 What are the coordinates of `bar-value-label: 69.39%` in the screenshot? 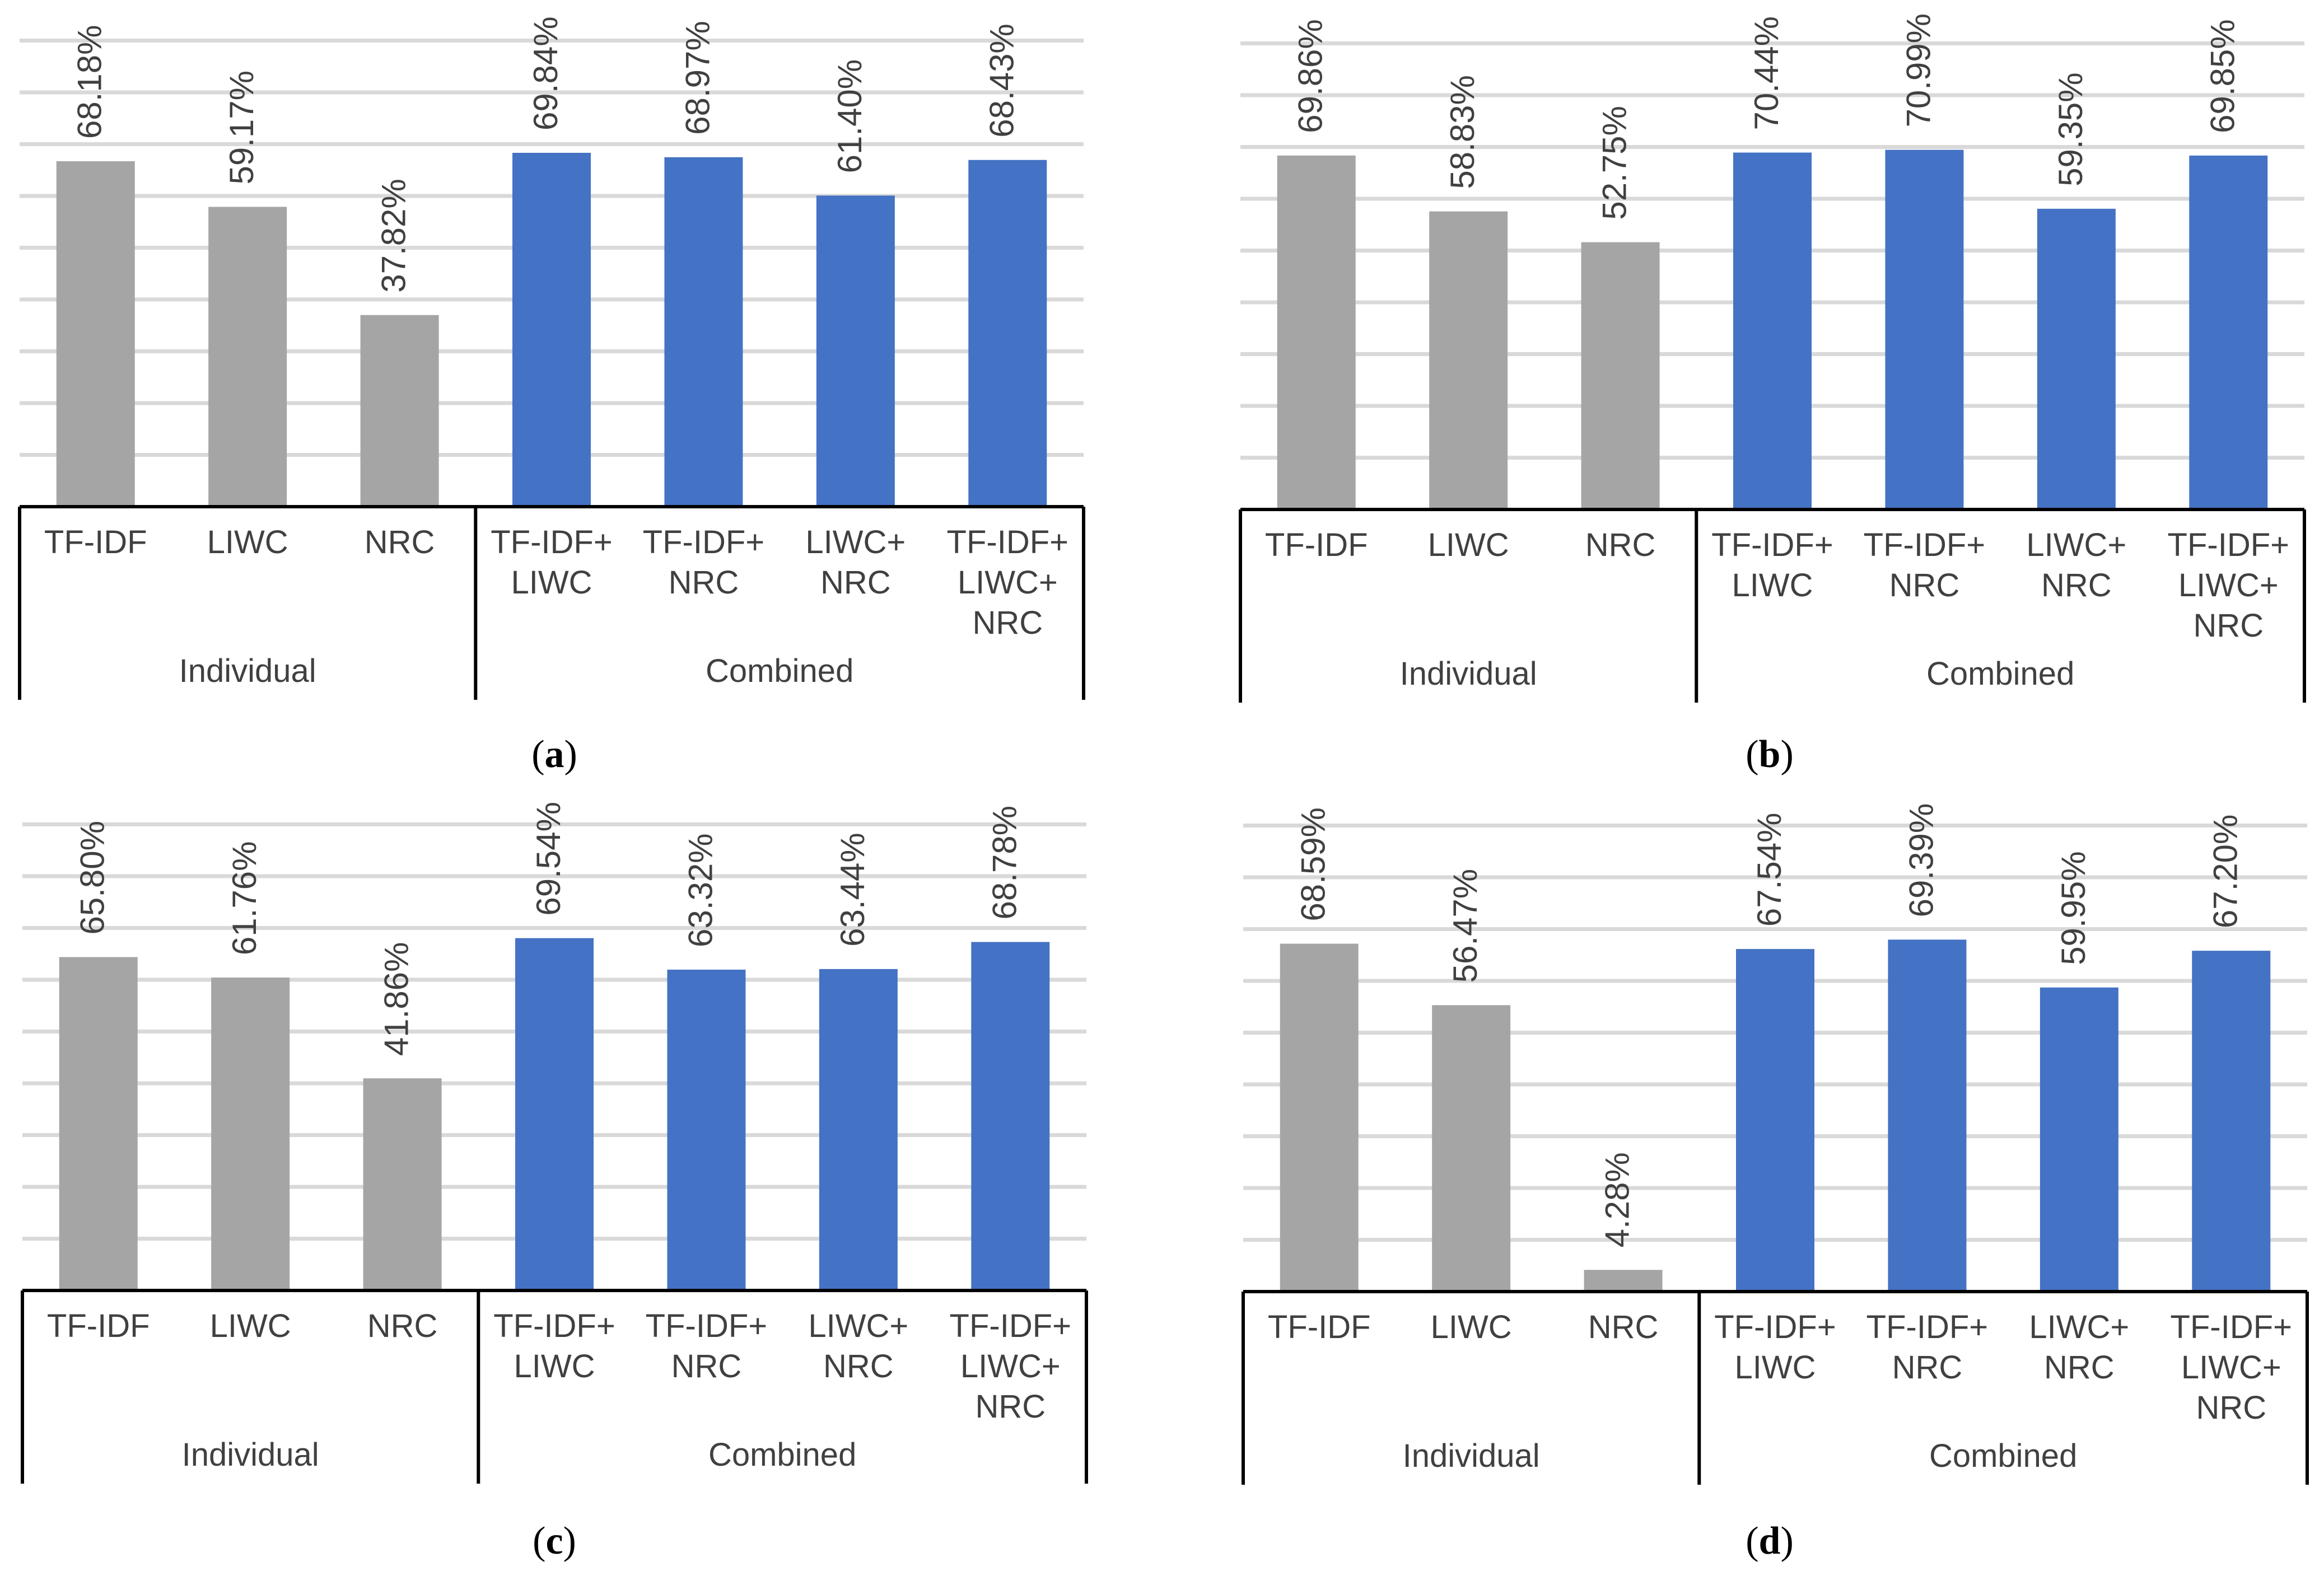 It's located at (1921, 861).